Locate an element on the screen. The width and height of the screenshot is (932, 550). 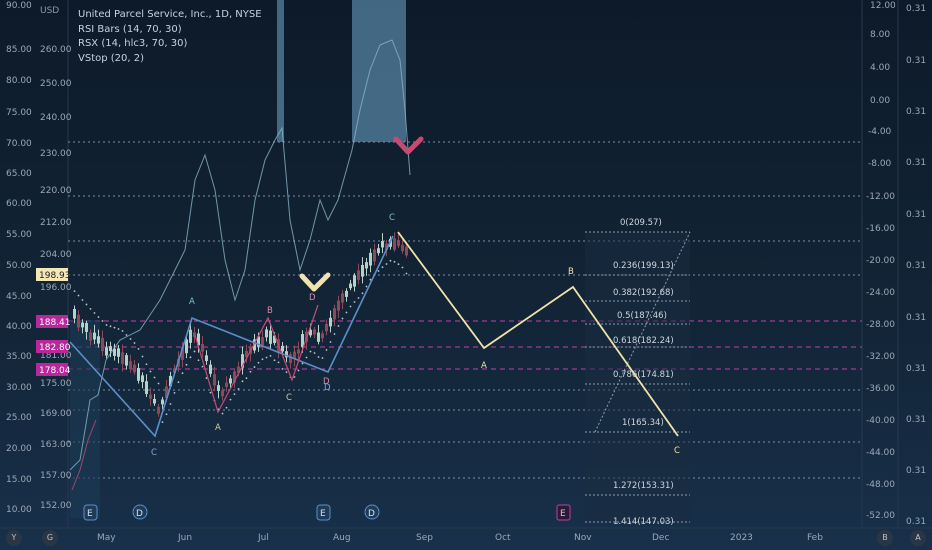
axis-tick: 12.00 is located at coordinates (883, 6).